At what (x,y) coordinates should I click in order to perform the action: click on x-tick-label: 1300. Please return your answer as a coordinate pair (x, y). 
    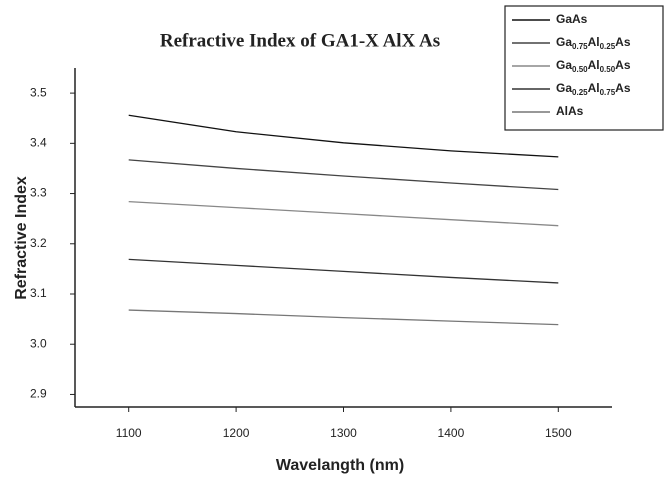
    Looking at the image, I should click on (343, 433).